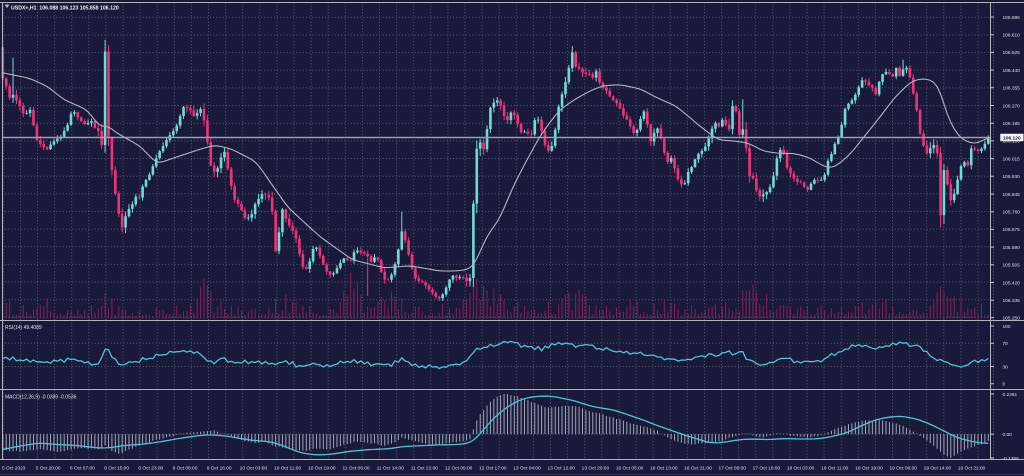  I want to click on svg-text: 17 Oct 08:00, so click(732, 469).